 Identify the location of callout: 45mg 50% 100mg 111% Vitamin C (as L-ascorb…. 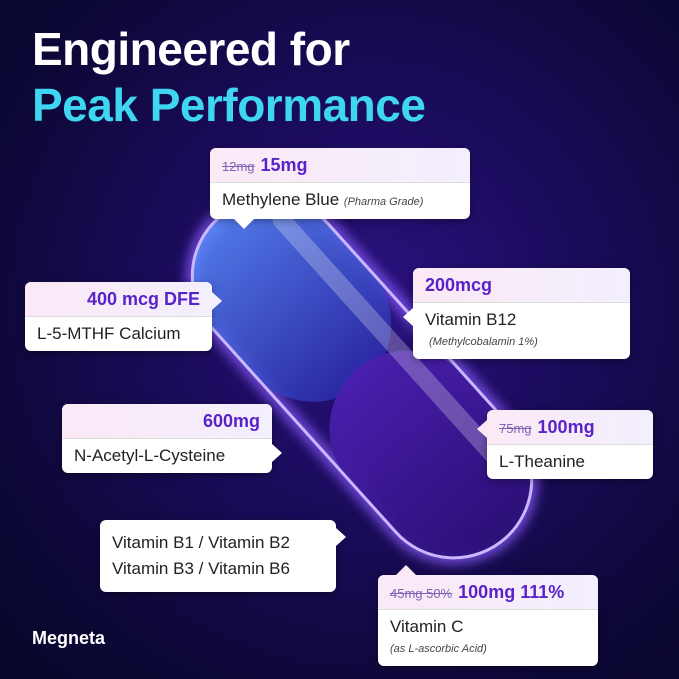
(488, 615).